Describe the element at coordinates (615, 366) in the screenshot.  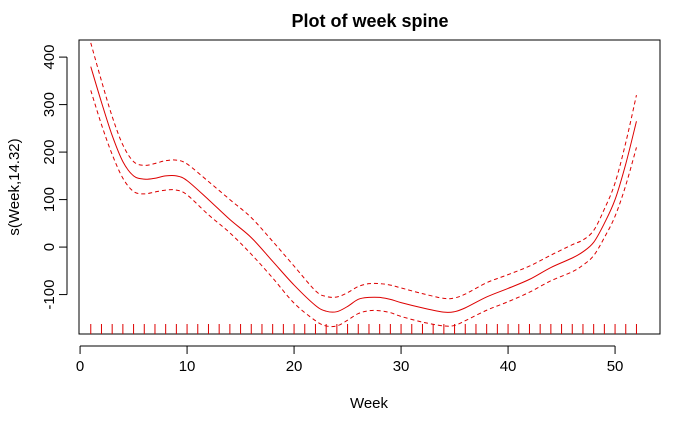
I see `x-tick-label: 50` at that location.